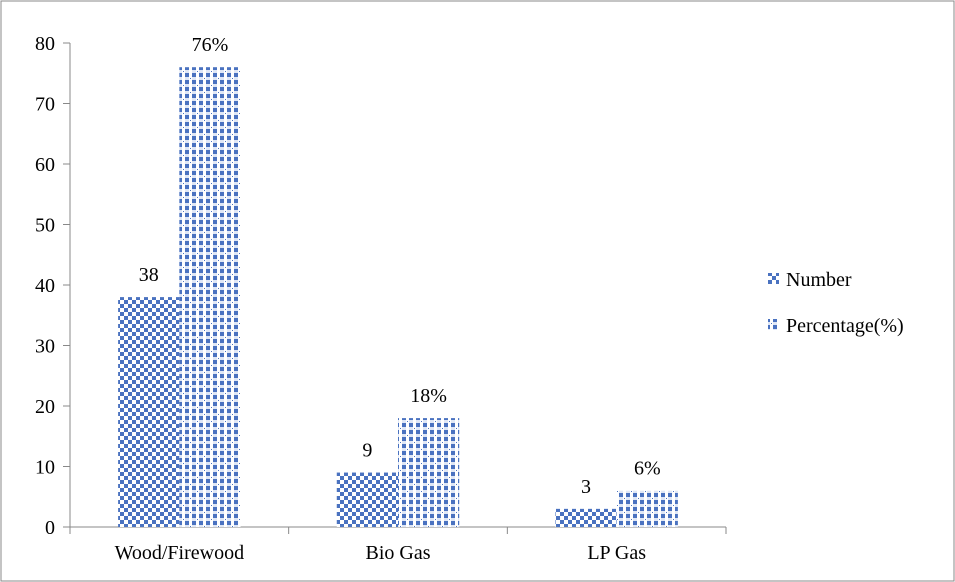 This screenshot has width=955, height=582. Describe the element at coordinates (45, 165) in the screenshot. I see `y-tick-label: 60` at that location.